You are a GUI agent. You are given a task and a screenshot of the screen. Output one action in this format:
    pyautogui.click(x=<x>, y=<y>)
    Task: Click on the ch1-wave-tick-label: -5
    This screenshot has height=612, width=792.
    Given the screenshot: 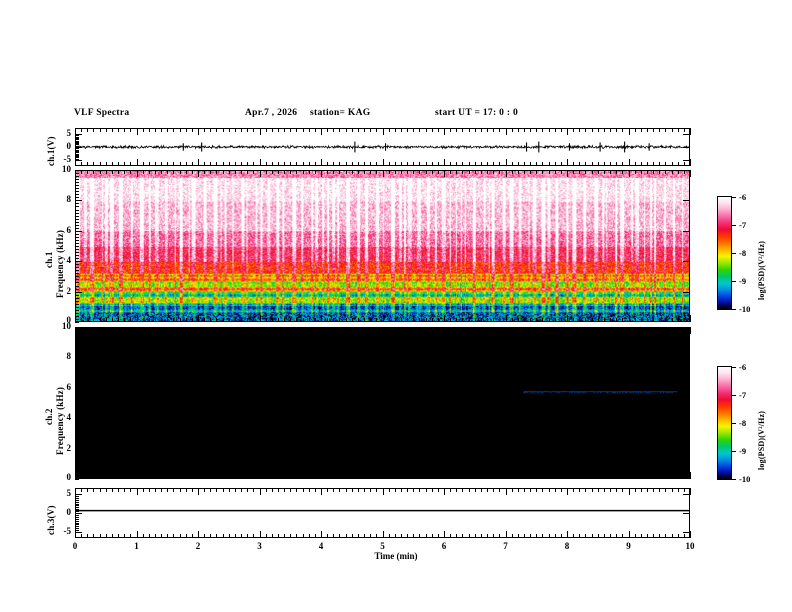 What is the action you would take?
    pyautogui.click(x=67, y=159)
    